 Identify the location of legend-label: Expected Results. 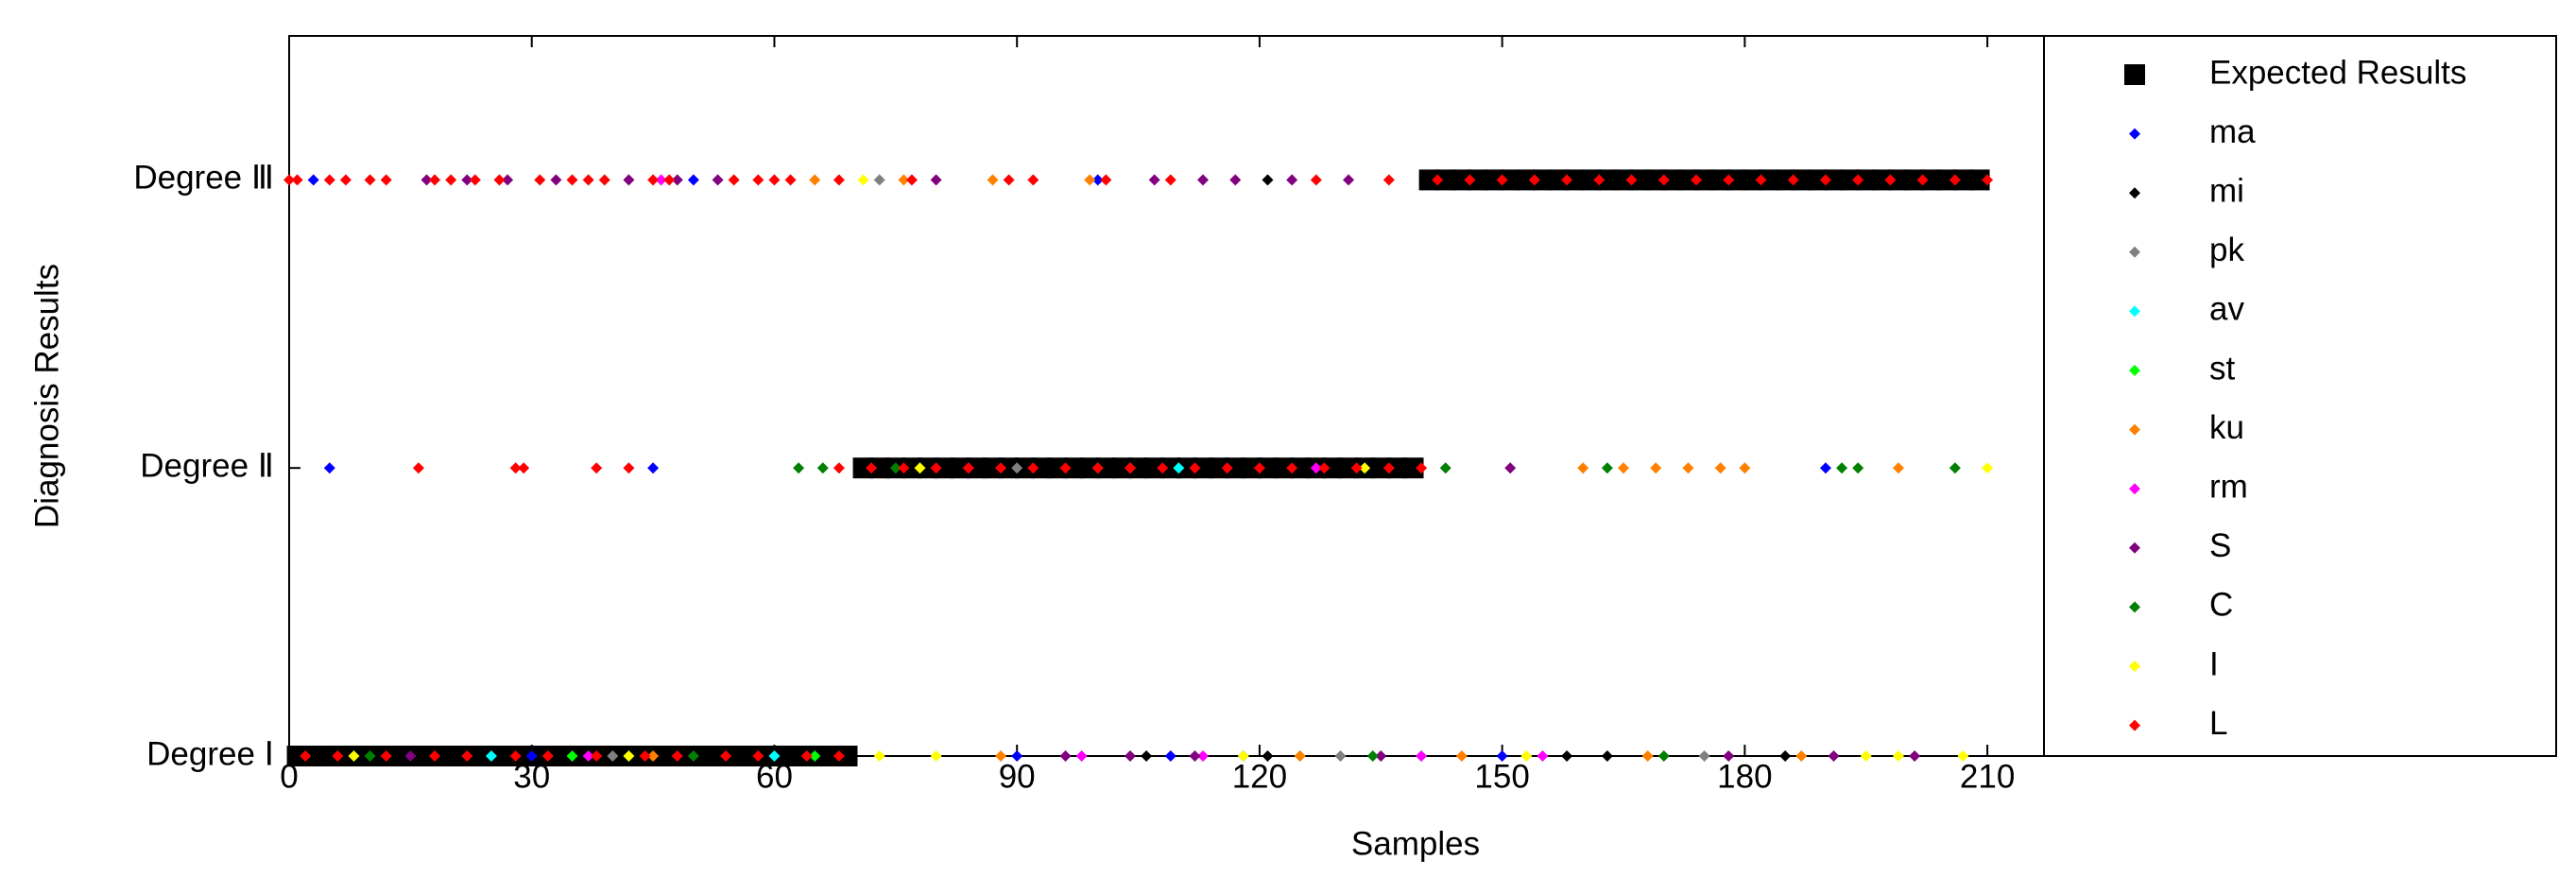
(2337, 73).